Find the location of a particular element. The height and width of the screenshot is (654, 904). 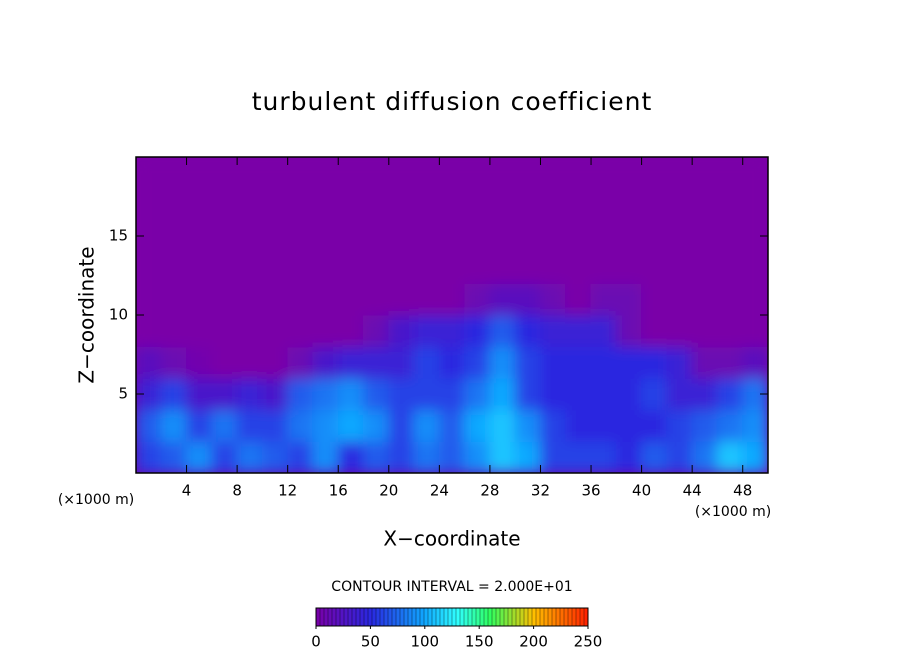

x-tick-label: 12 is located at coordinates (287, 491).